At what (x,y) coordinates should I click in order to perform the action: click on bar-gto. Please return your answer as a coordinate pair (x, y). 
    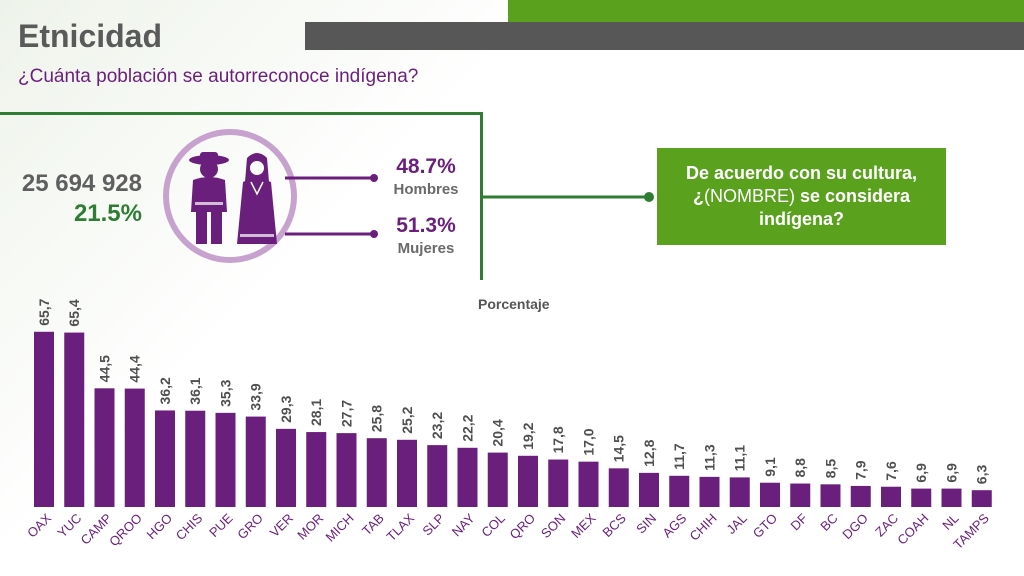
    Looking at the image, I should click on (770, 494).